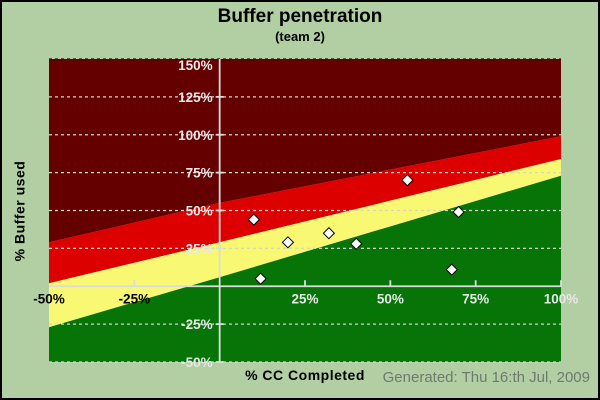 The image size is (600, 400). I want to click on x-axis-title: % CC Completed, so click(305, 375).